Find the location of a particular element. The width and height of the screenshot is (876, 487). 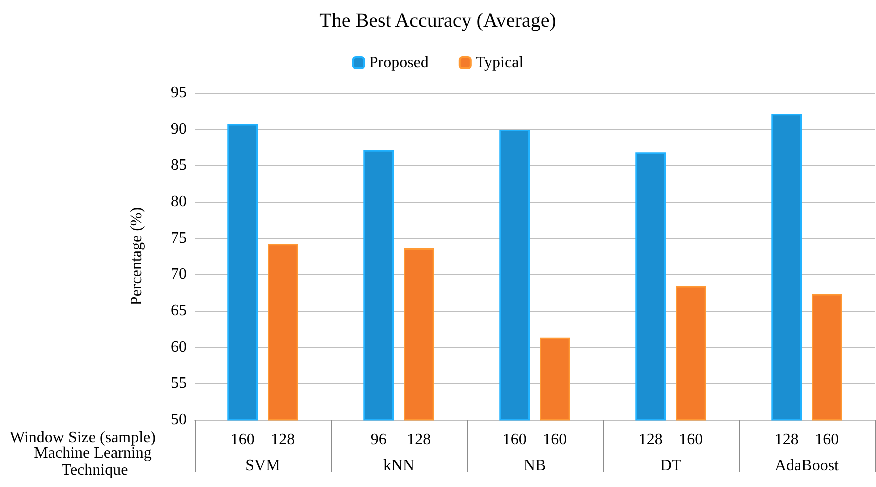

y-tick-label: 65 is located at coordinates (179, 311).